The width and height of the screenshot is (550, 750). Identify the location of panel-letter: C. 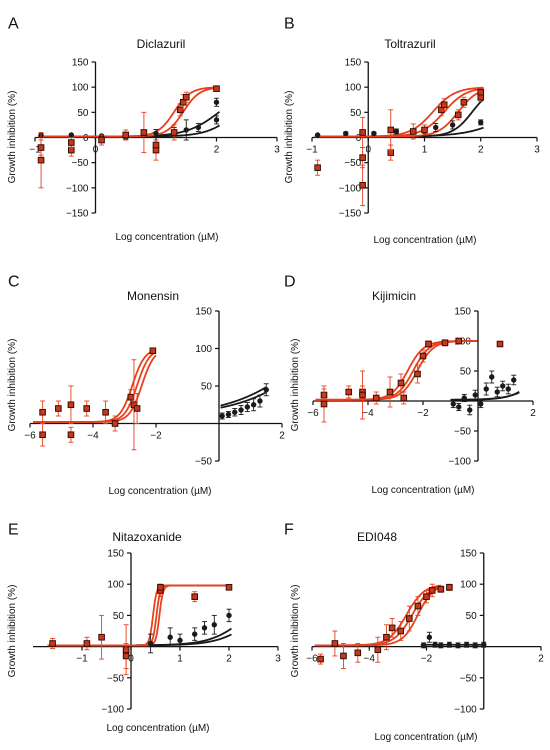
(14, 281).